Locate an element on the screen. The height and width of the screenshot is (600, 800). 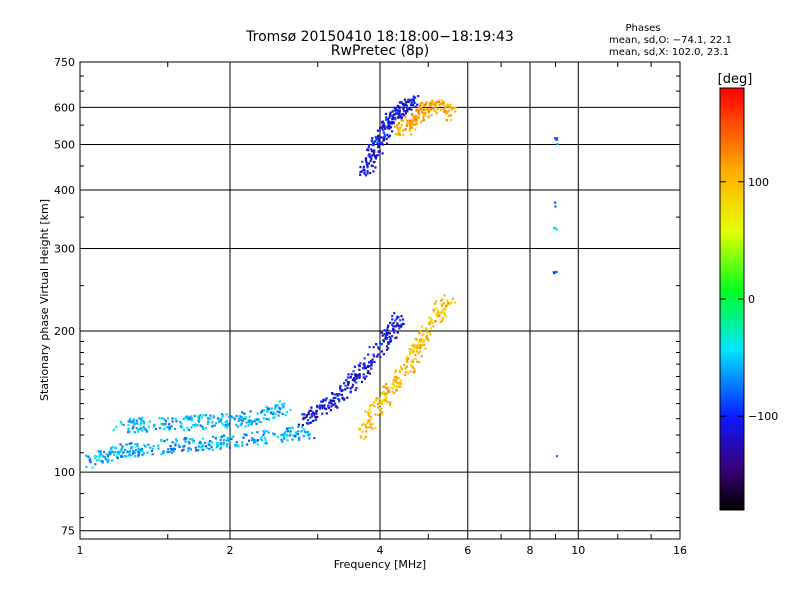
y-tick-label: 75 is located at coordinates (68, 531).